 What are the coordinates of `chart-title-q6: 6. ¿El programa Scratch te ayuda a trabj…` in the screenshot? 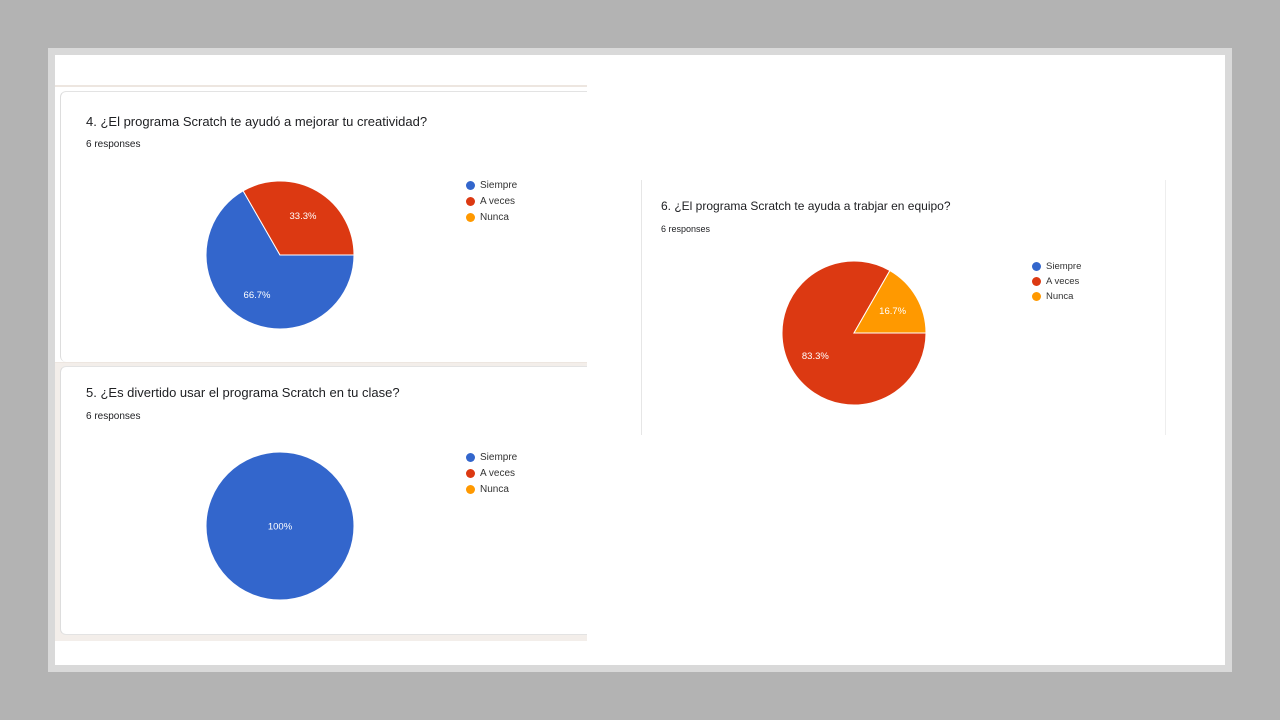 It's located at (806, 206).